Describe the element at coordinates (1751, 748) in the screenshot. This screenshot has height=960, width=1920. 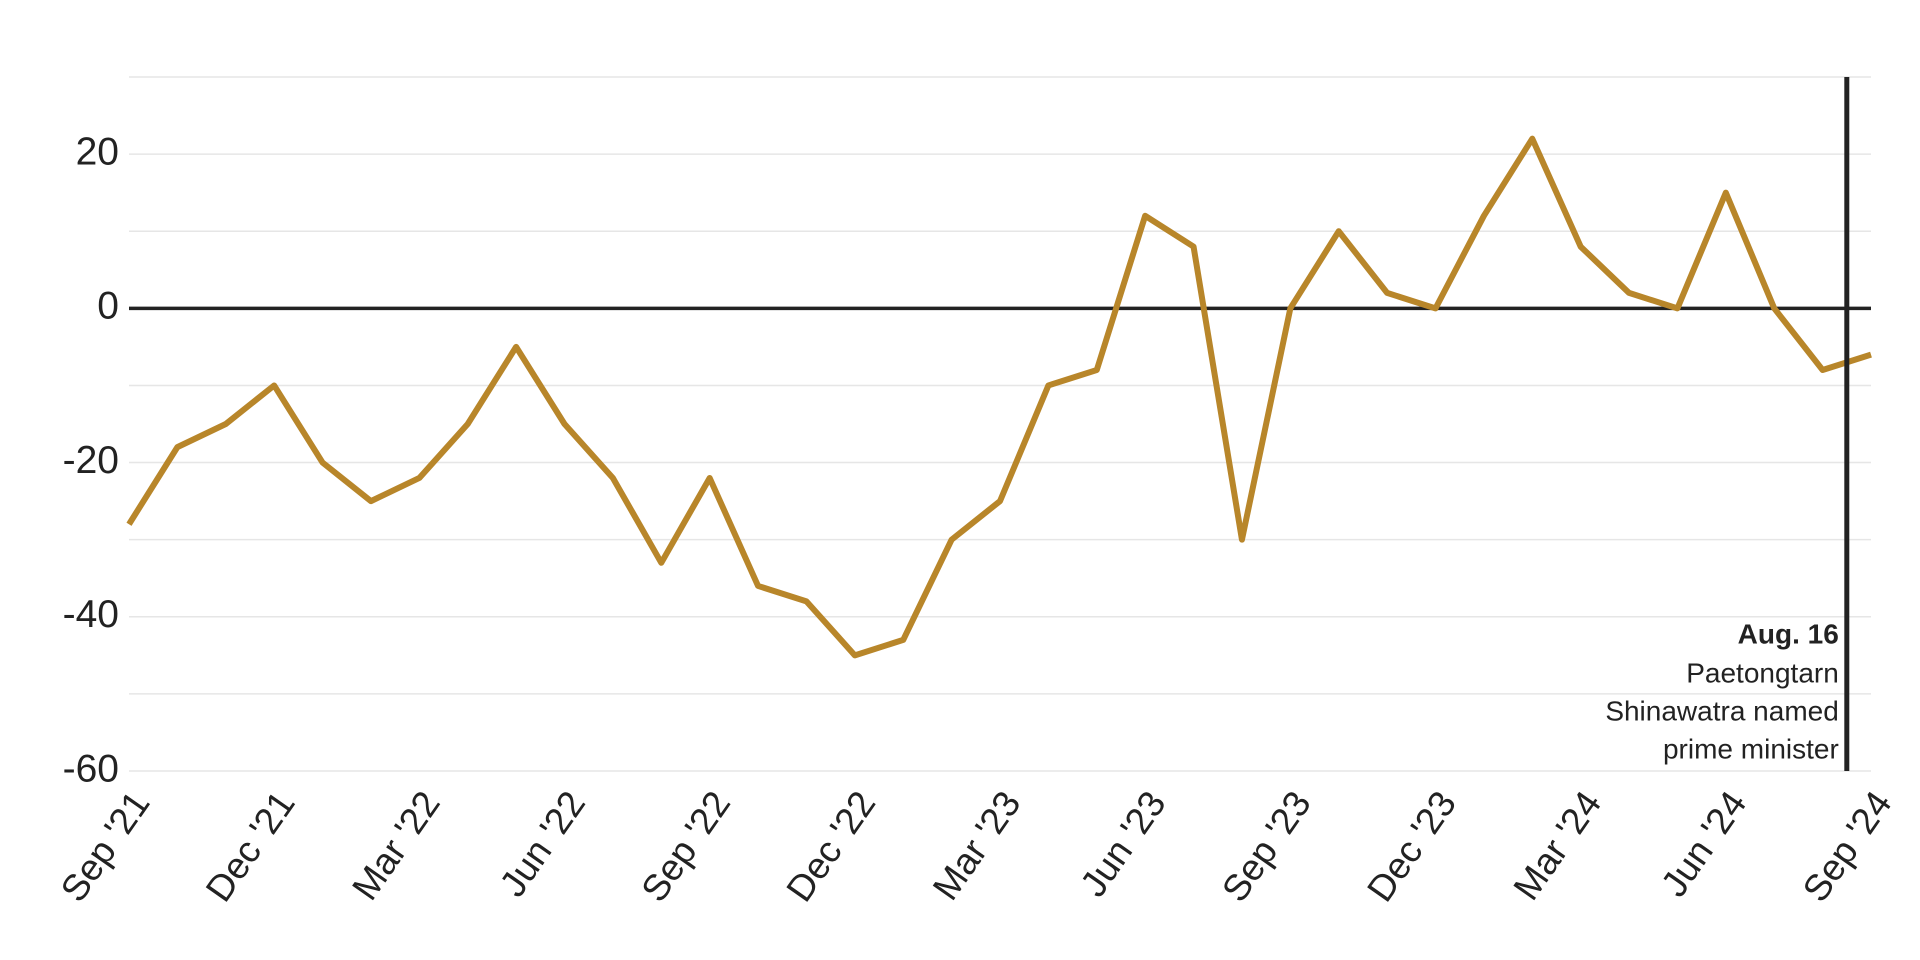
I see `annotation-text: prime minister` at that location.